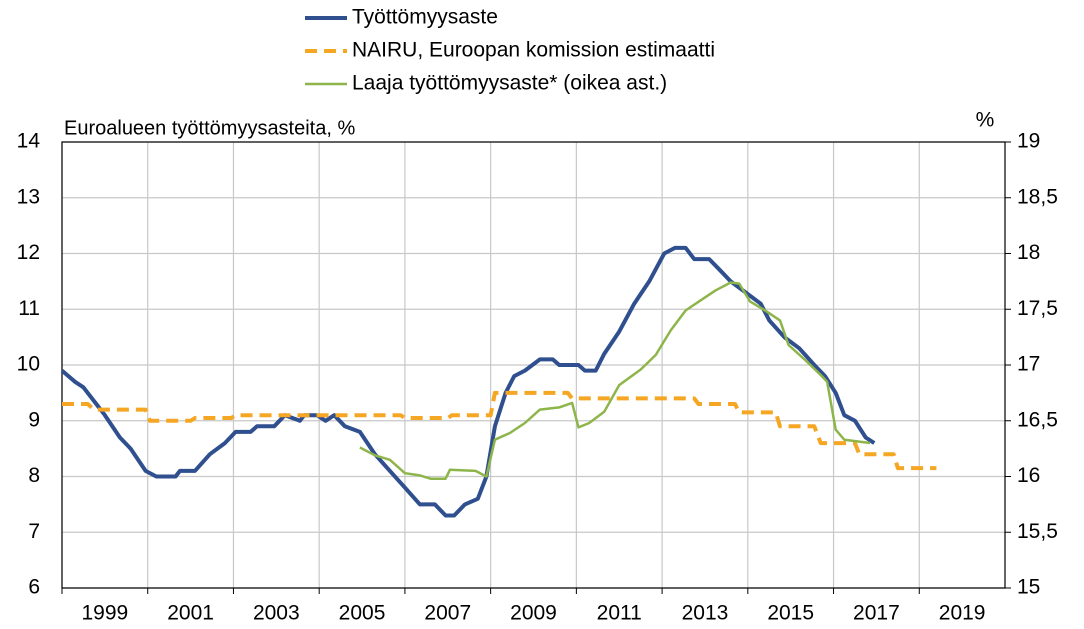 The height and width of the screenshot is (629, 1084). What do you see at coordinates (447, 613) in the screenshot?
I see `x-tick-label: 2007` at bounding box center [447, 613].